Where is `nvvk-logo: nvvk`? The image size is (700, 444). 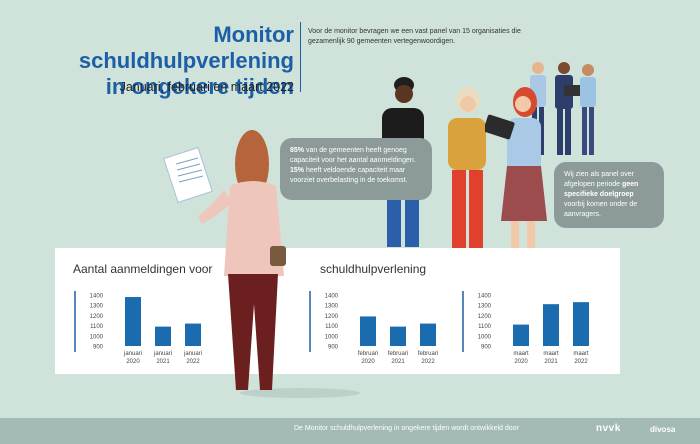
nvvk-logo: nvvk is located at coordinates (608, 428).